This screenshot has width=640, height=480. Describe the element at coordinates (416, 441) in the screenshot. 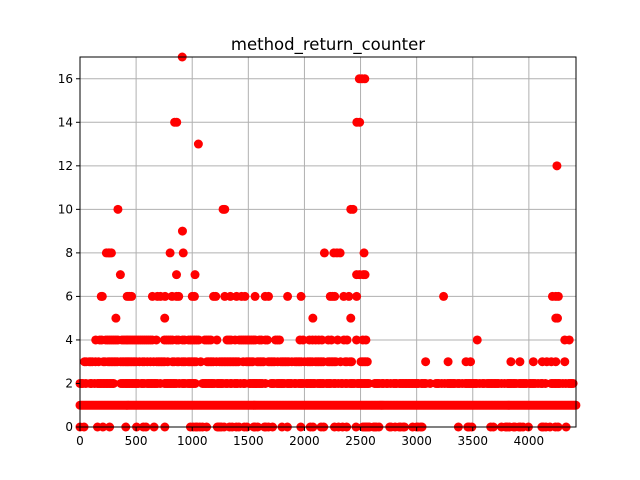

I see `x-tick-label: 3000` at that location.